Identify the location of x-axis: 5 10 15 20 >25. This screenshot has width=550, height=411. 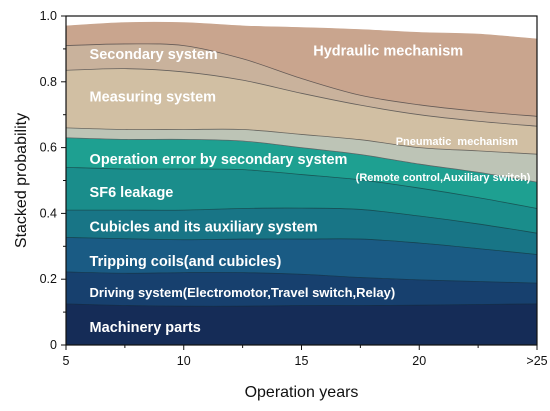
(305, 356).